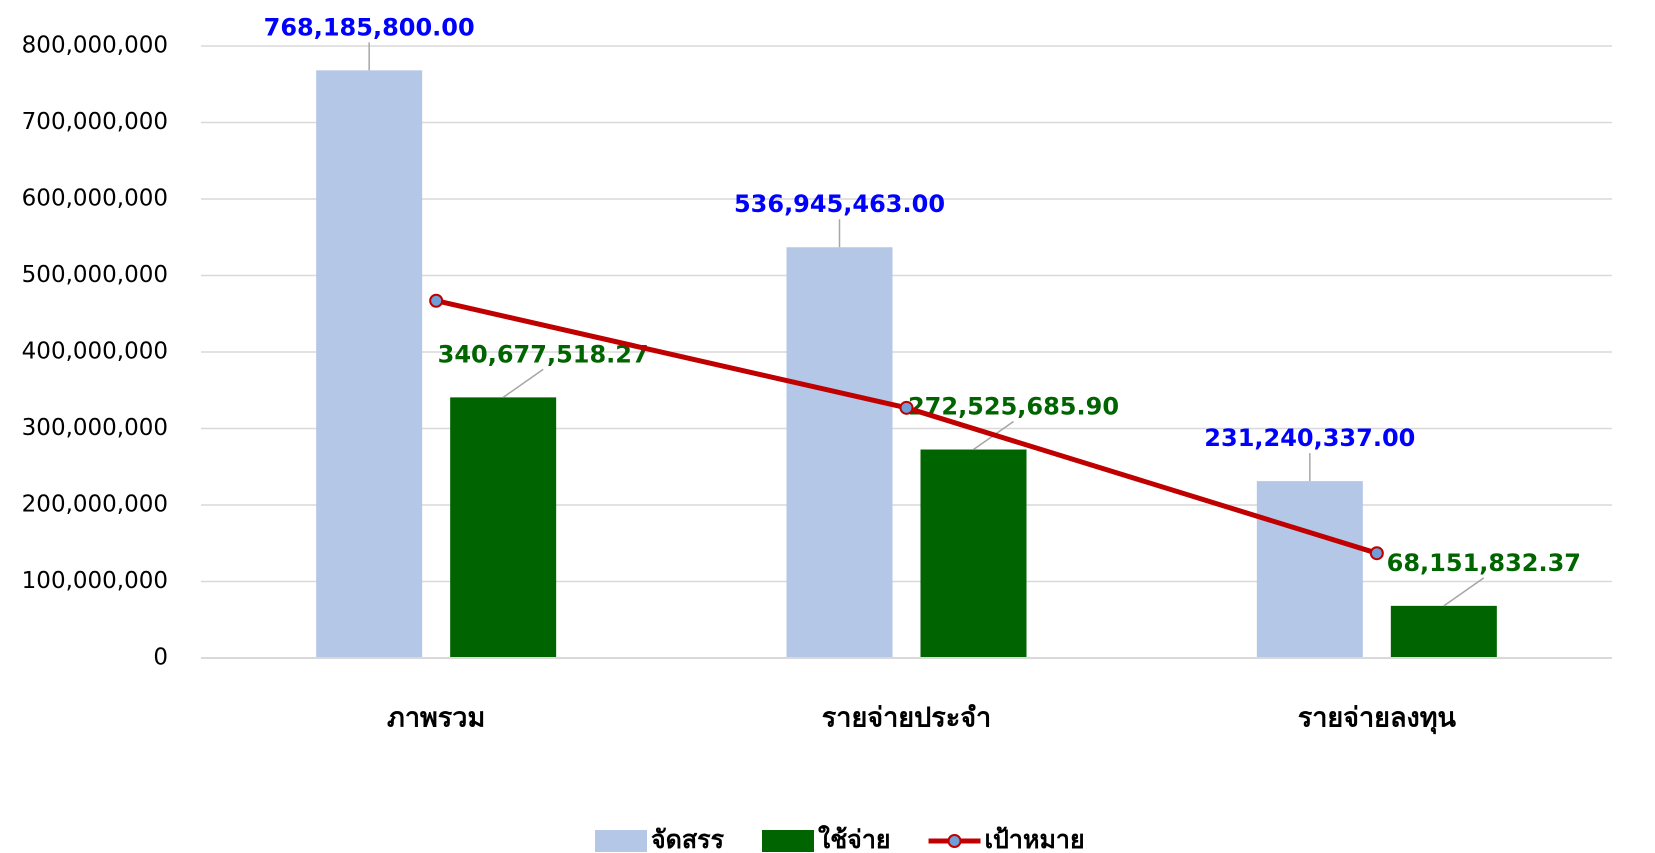  What do you see at coordinates (906, 718) in the screenshot?
I see `x-tick-label: รายจ่ายประจำ` at bounding box center [906, 718].